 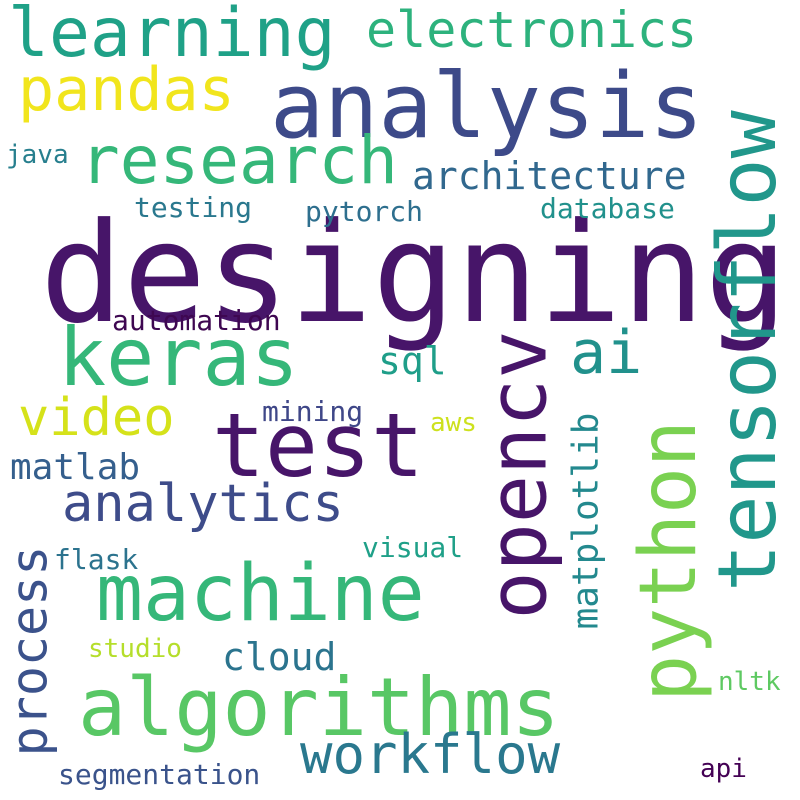 What do you see at coordinates (607, 208) in the screenshot?
I see `word-database: database` at bounding box center [607, 208].